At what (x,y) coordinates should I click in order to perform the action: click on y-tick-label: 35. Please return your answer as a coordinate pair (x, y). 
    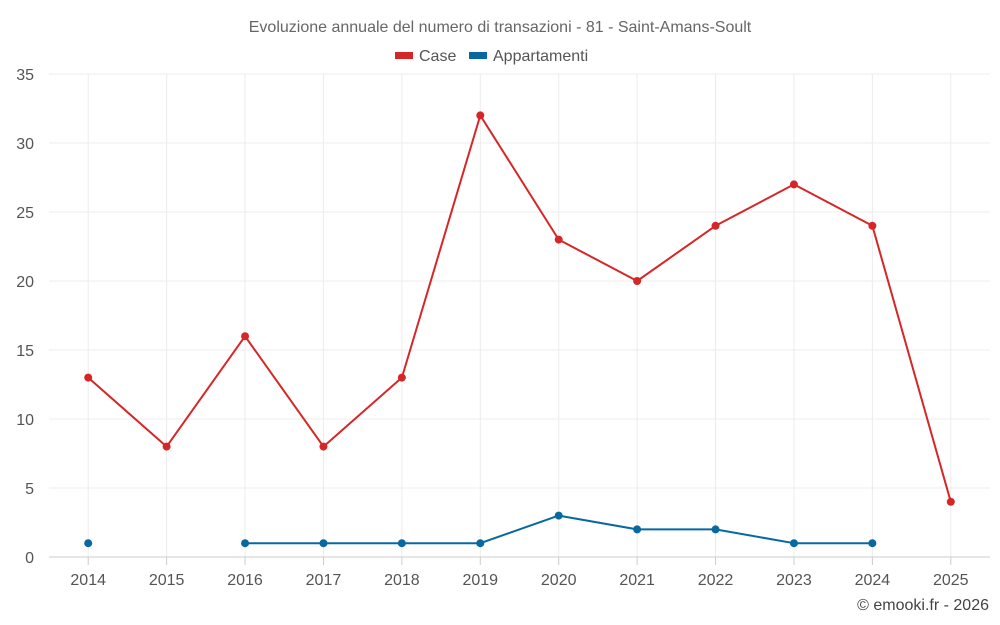
    Looking at the image, I should click on (25, 75).